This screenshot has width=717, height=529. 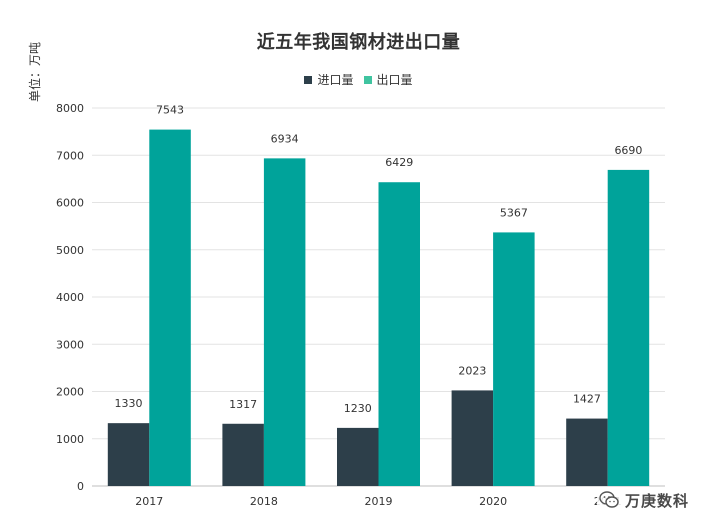 I want to click on legend-item-import: 进口量, so click(x=329, y=79).